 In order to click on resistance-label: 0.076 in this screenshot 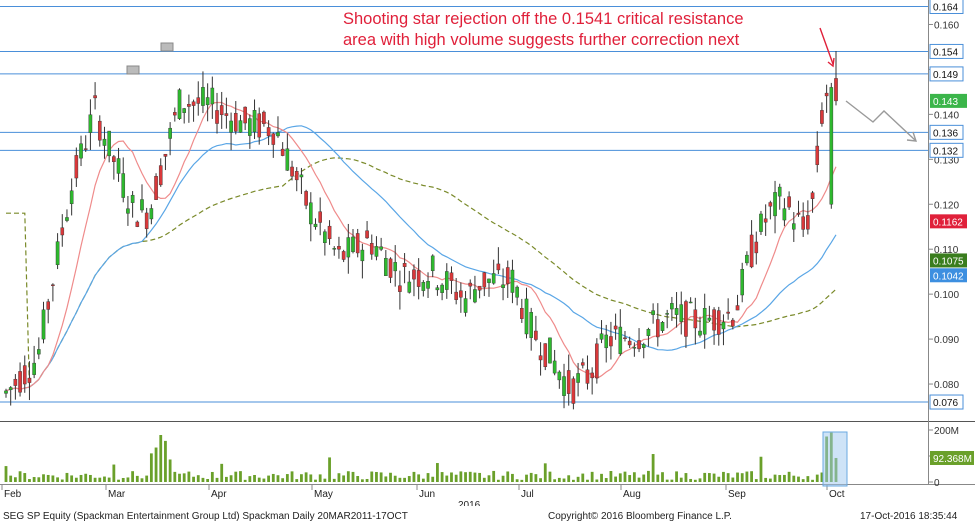, I will do `click(945, 403)`.